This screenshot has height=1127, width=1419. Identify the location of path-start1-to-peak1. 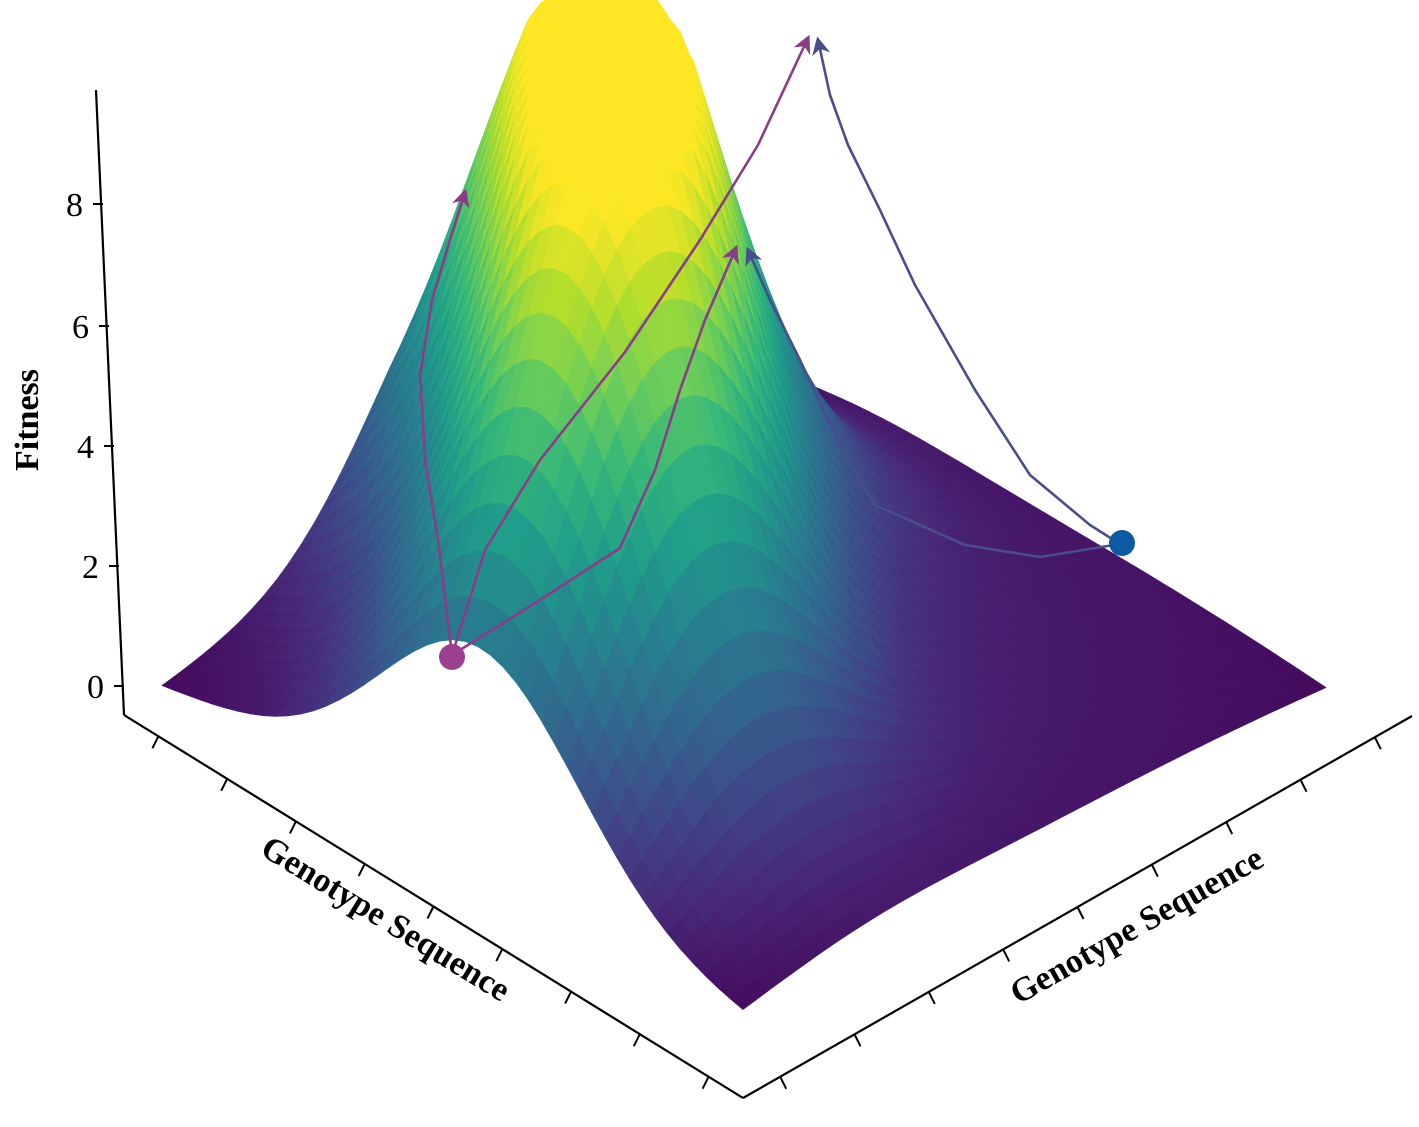
(630, 345).